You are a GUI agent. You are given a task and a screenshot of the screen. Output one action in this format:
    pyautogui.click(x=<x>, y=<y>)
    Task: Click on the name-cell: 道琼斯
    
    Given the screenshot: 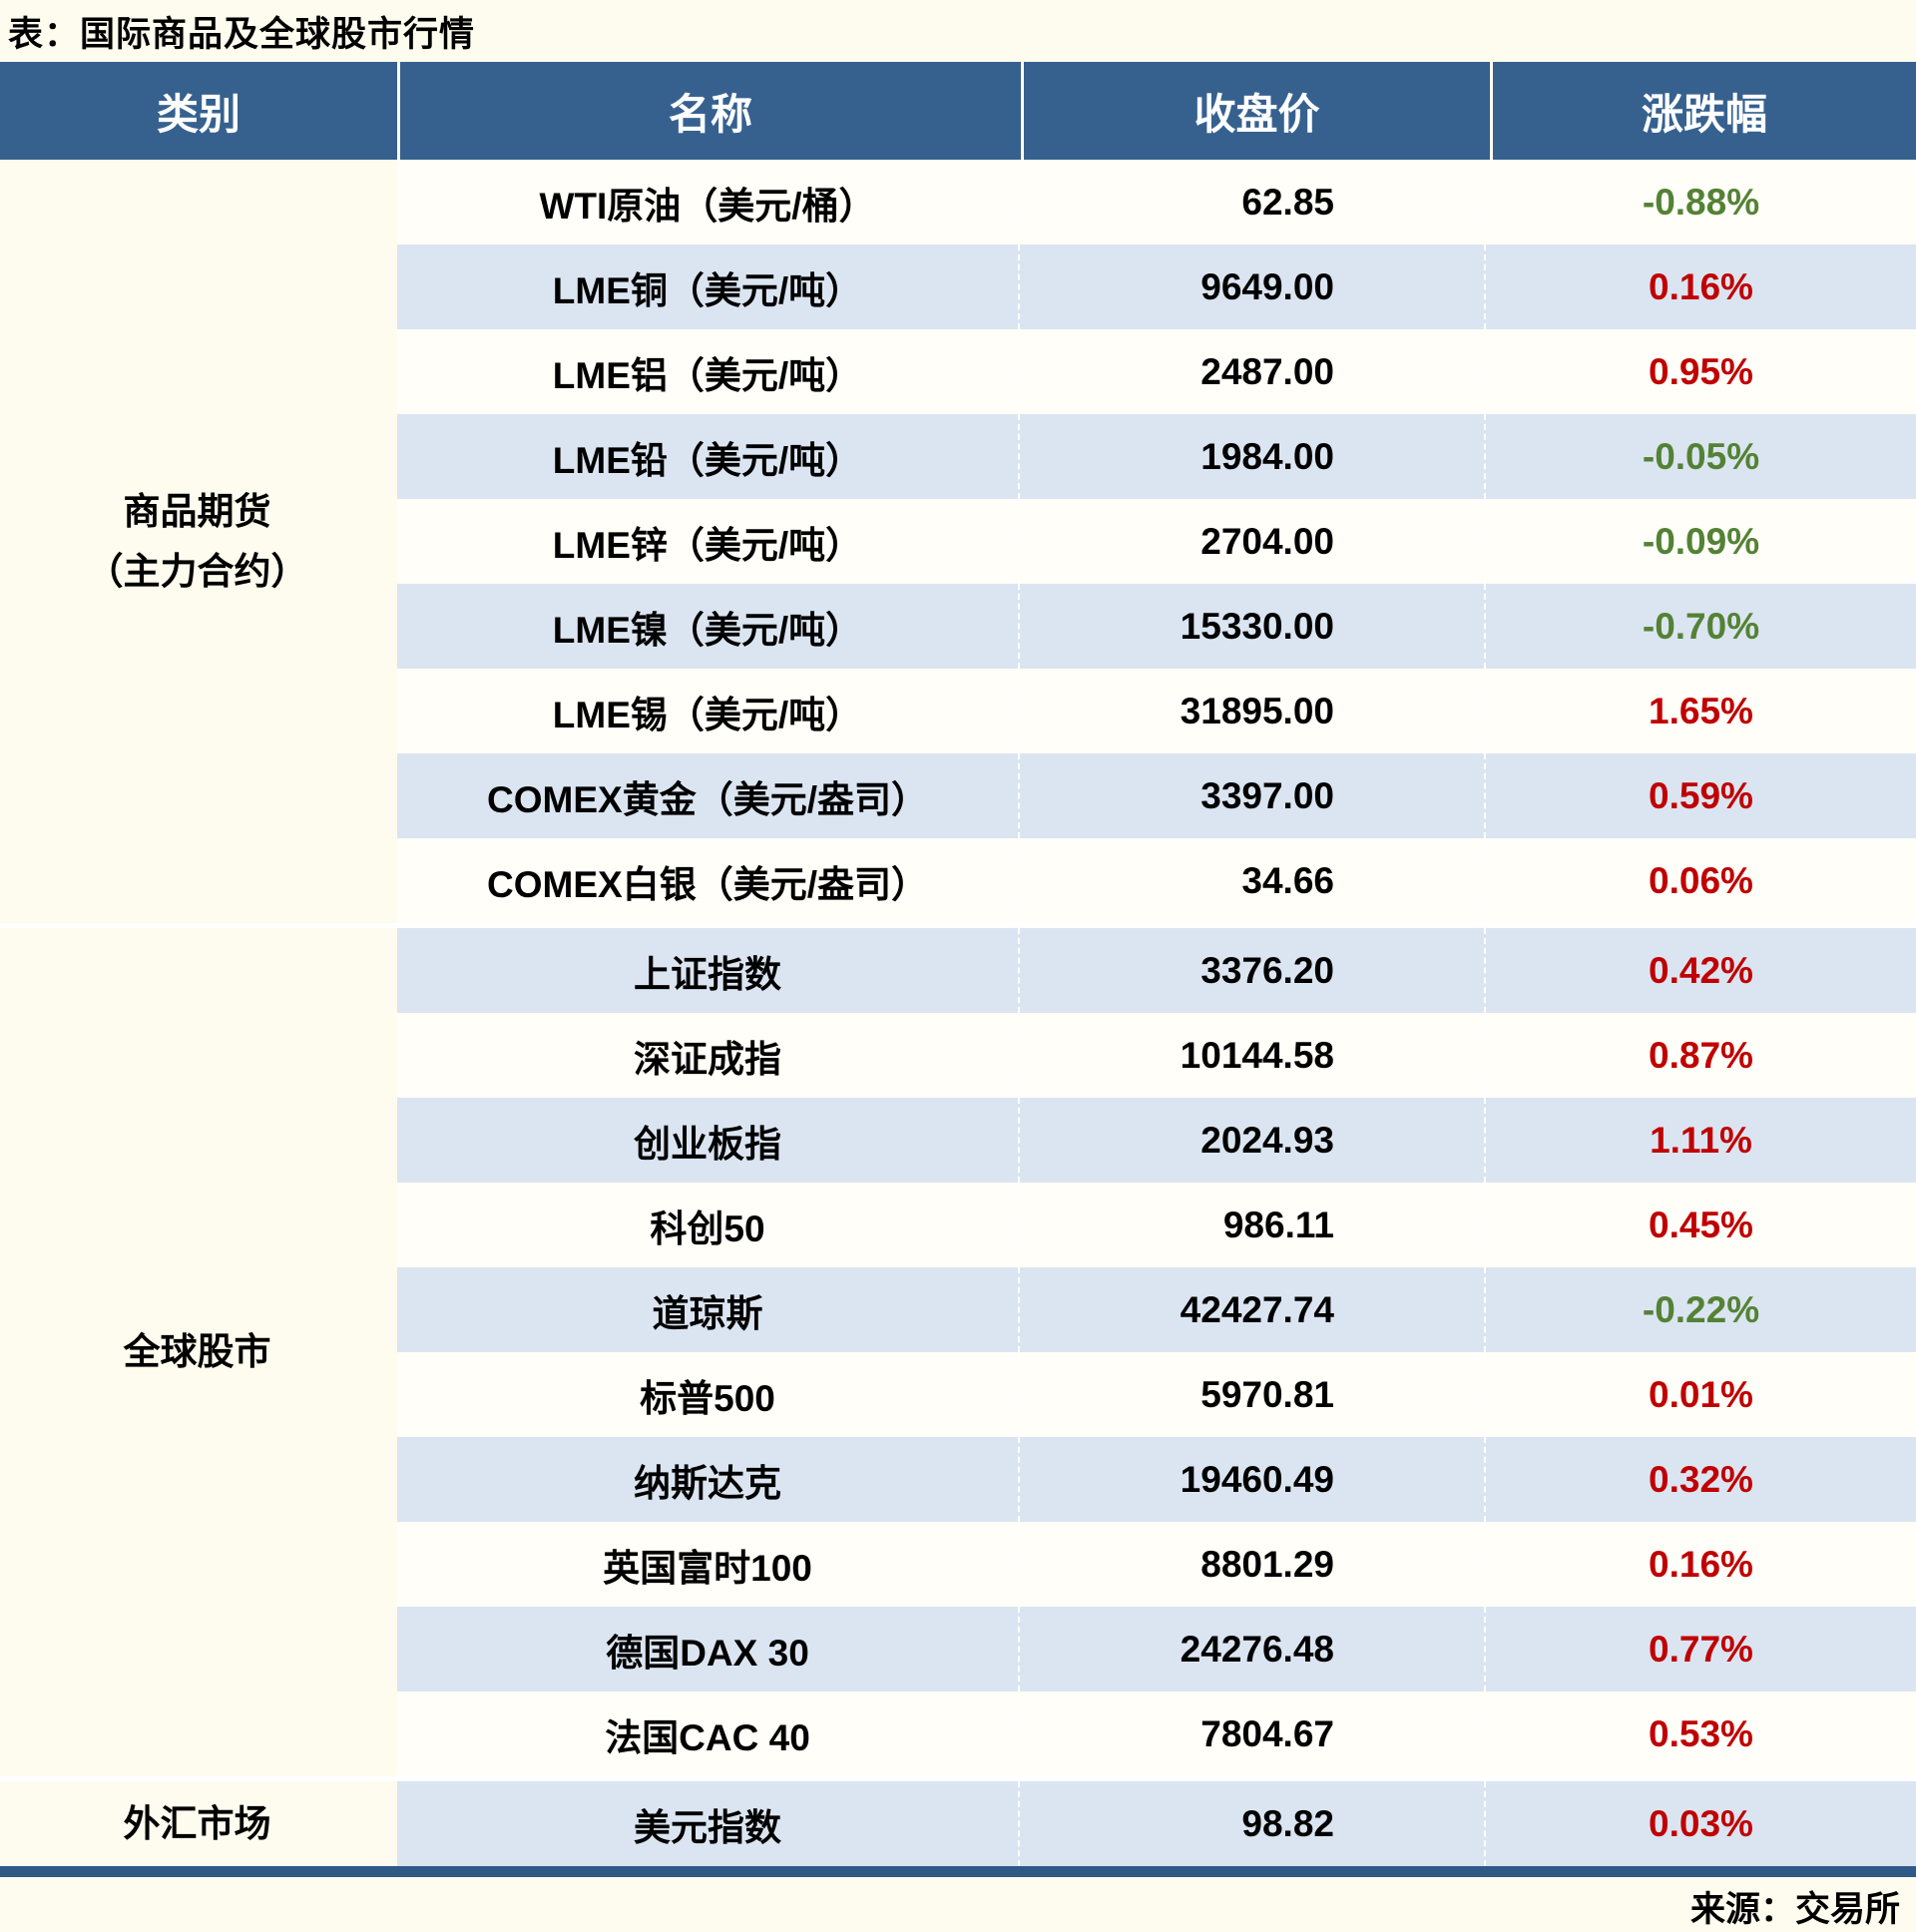 What is the action you would take?
    pyautogui.click(x=707, y=1313)
    